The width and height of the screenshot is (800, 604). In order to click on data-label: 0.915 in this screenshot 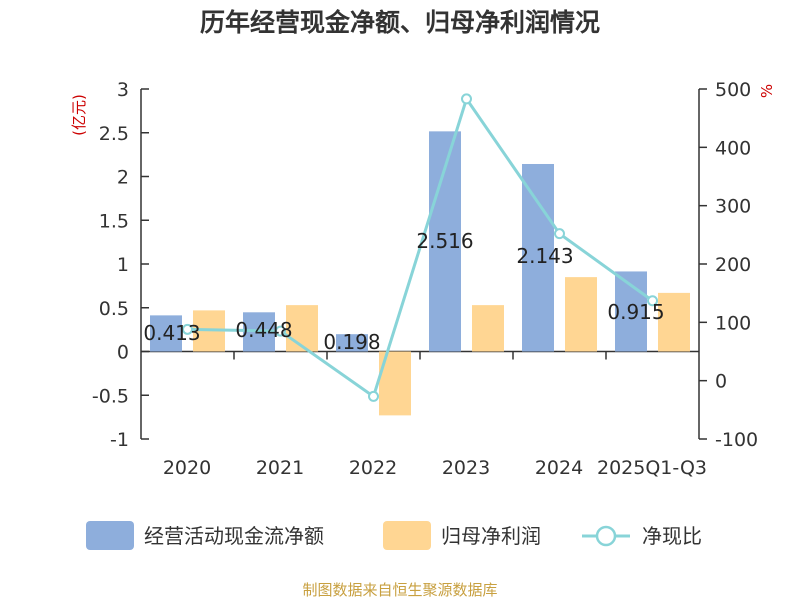, I will do `click(635, 312)`.